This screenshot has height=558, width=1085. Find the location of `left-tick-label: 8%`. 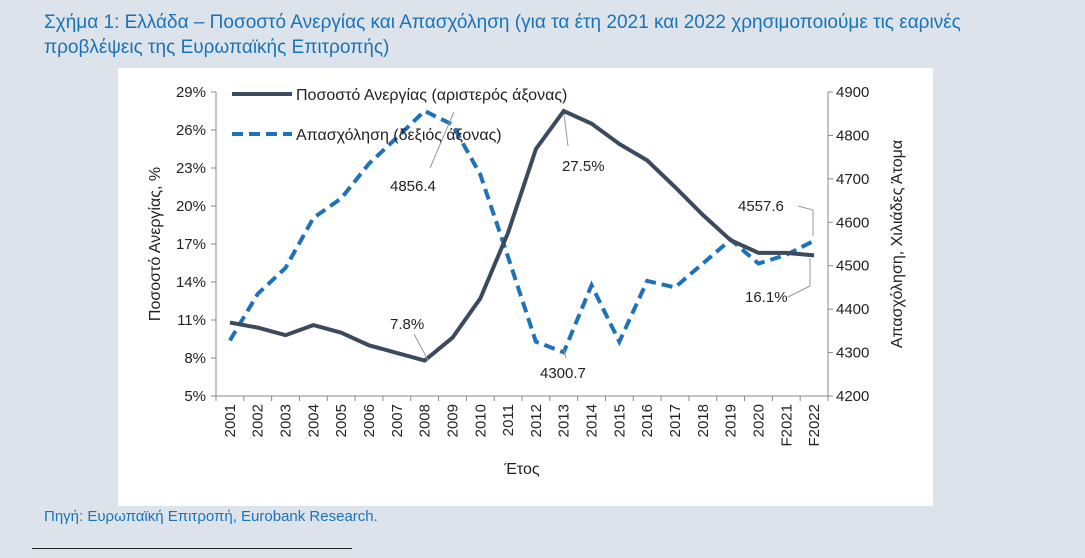

left-tick-label: 8% is located at coordinates (195, 358).